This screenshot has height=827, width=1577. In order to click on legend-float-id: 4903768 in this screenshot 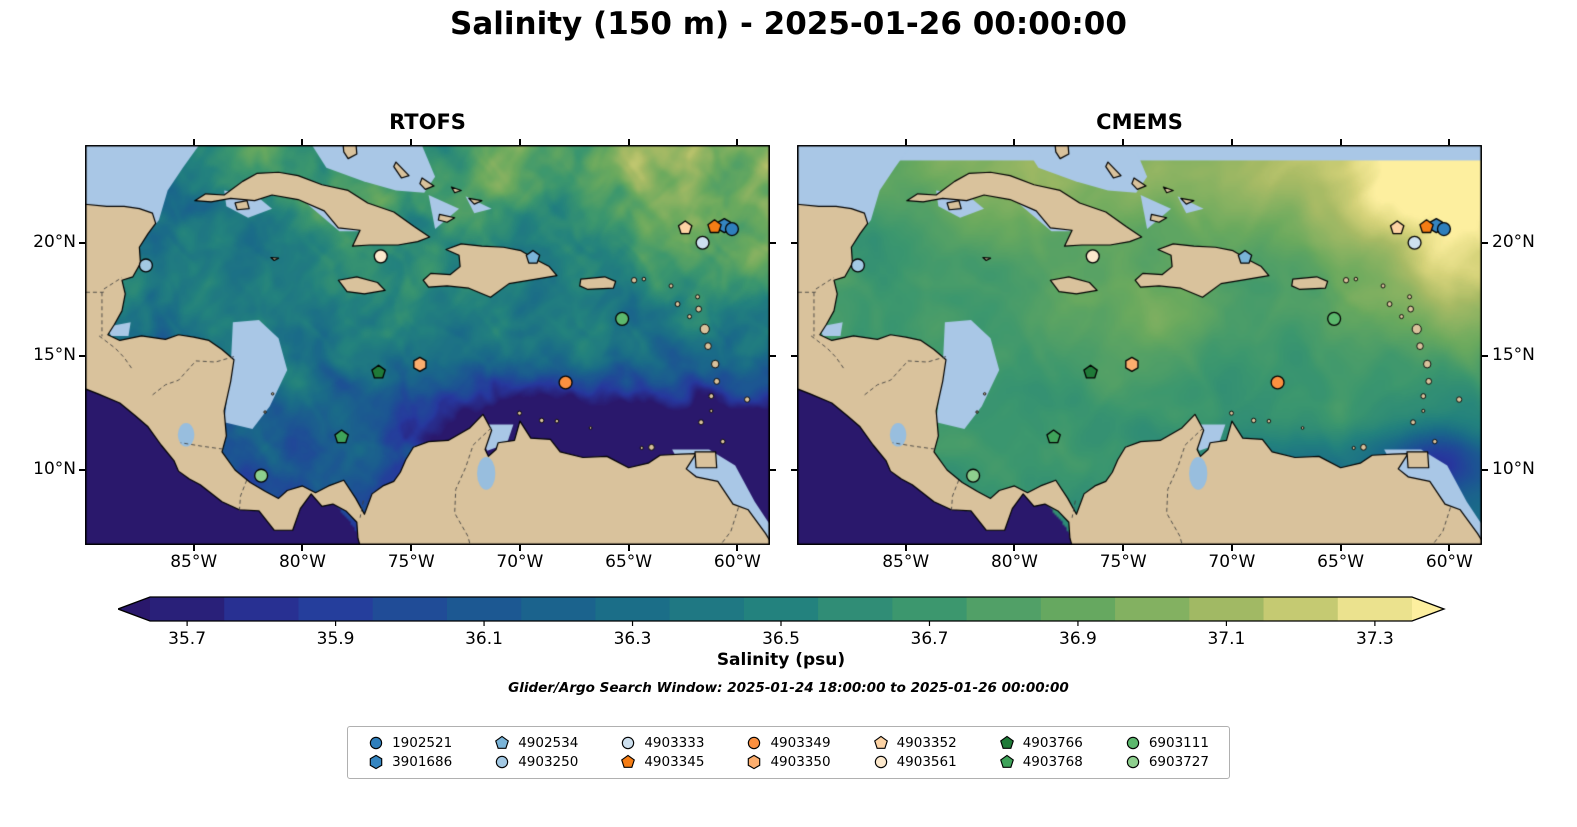, I will do `click(1052, 762)`.